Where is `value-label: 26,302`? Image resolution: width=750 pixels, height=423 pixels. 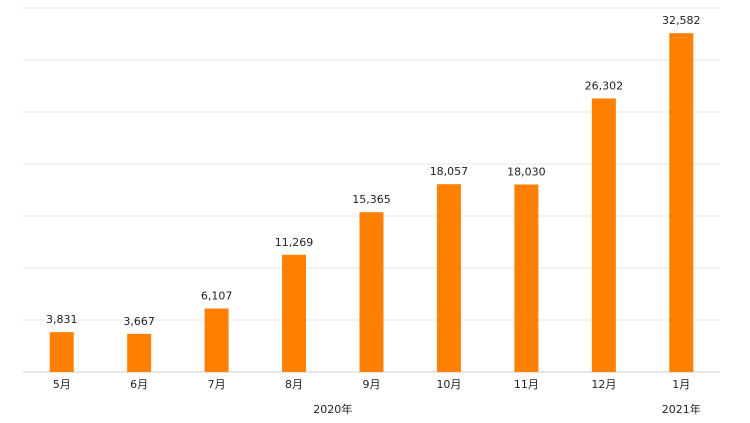
value-label: 26,302 is located at coordinates (604, 85).